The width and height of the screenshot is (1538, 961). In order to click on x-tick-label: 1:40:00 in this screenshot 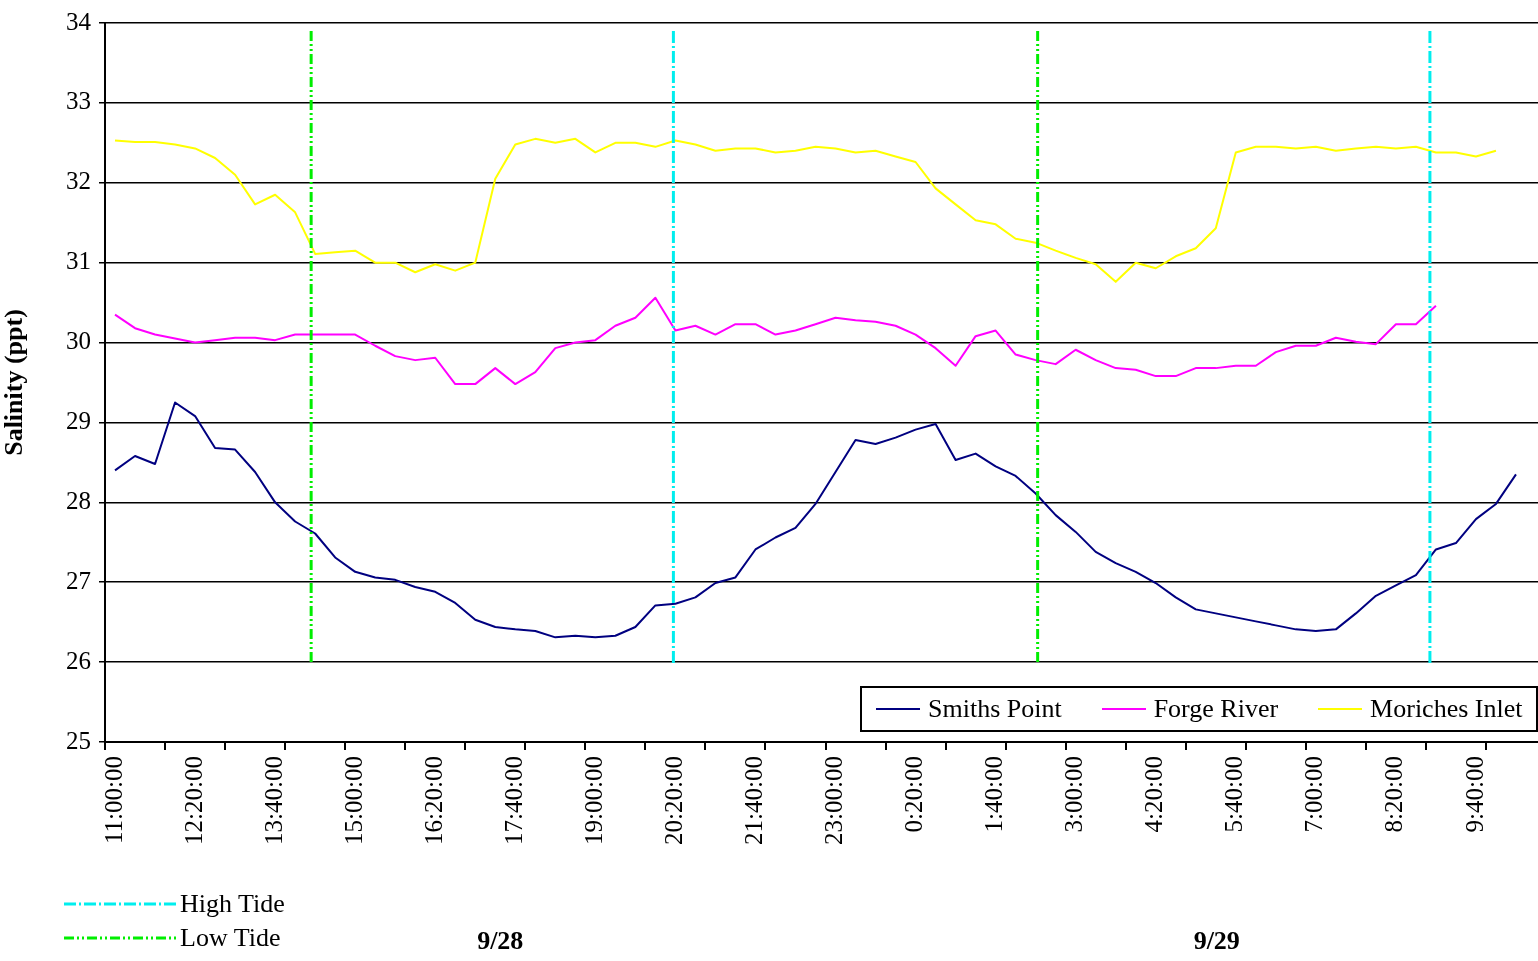, I will do `click(994, 794)`.